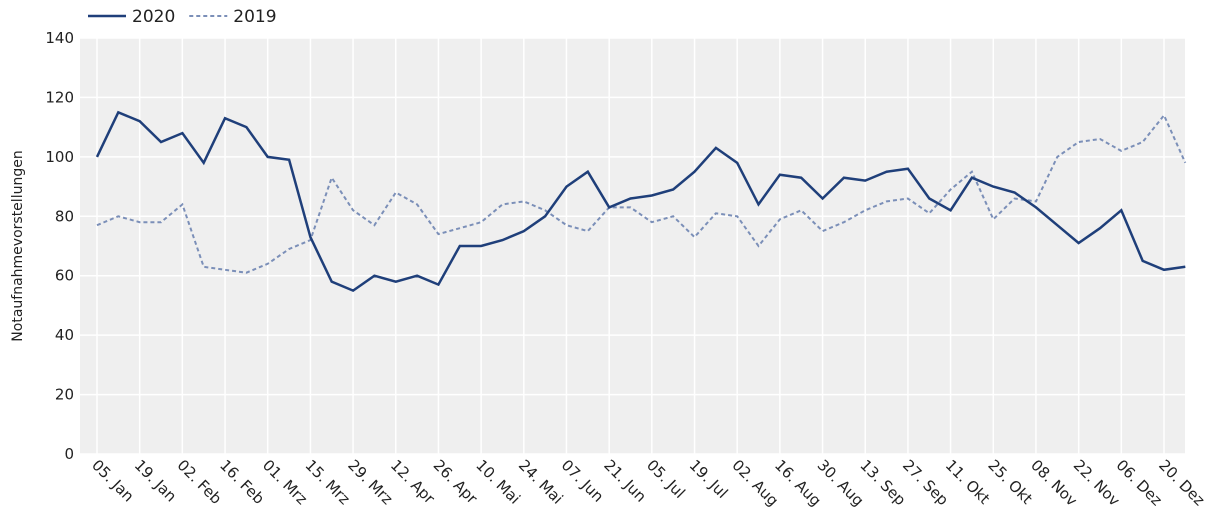  Describe the element at coordinates (709, 479) in the screenshot. I see `x-tick-label: 19. Jul` at that location.